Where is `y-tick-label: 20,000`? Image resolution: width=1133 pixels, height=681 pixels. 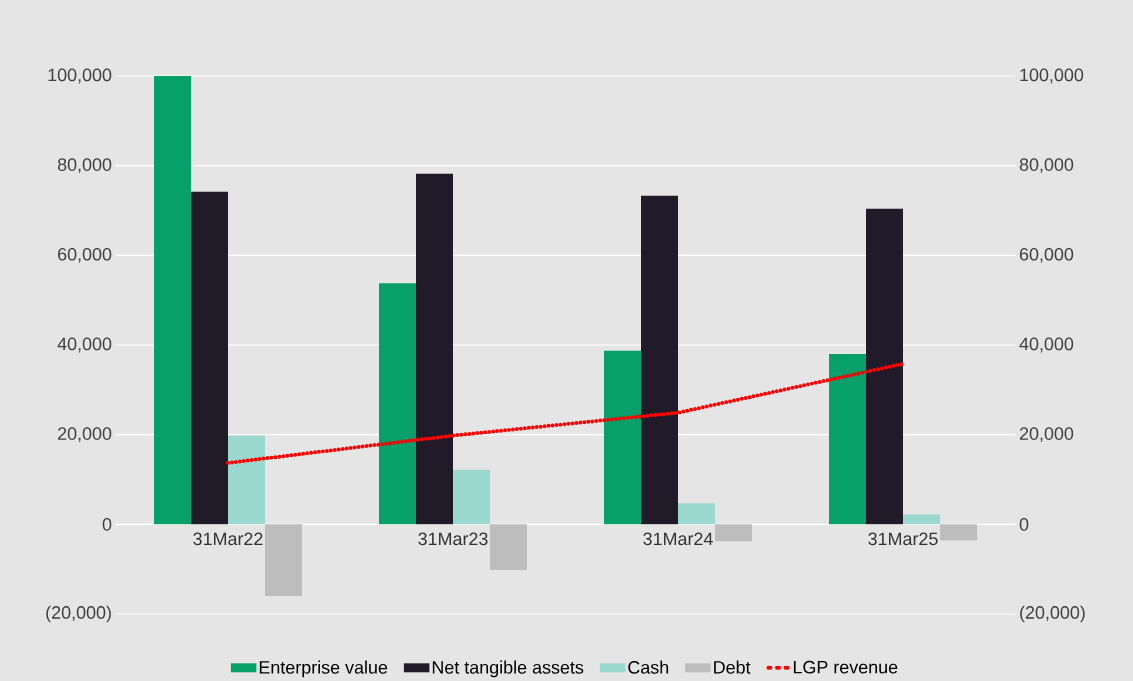
y-tick-label: 20,000 is located at coordinates (85, 435).